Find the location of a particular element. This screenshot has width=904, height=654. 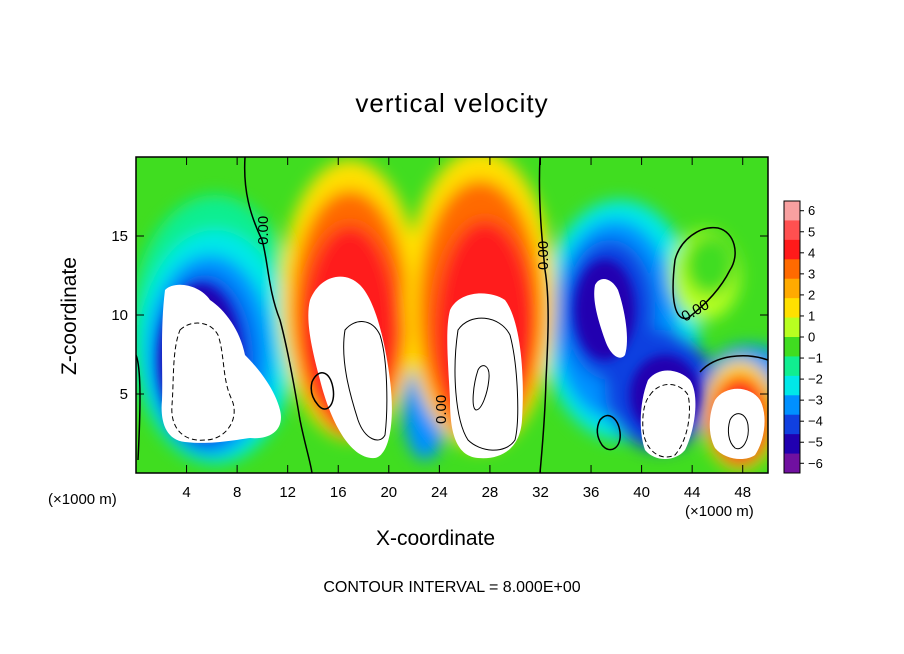

inner-contours is located at coordinates (546, 384).